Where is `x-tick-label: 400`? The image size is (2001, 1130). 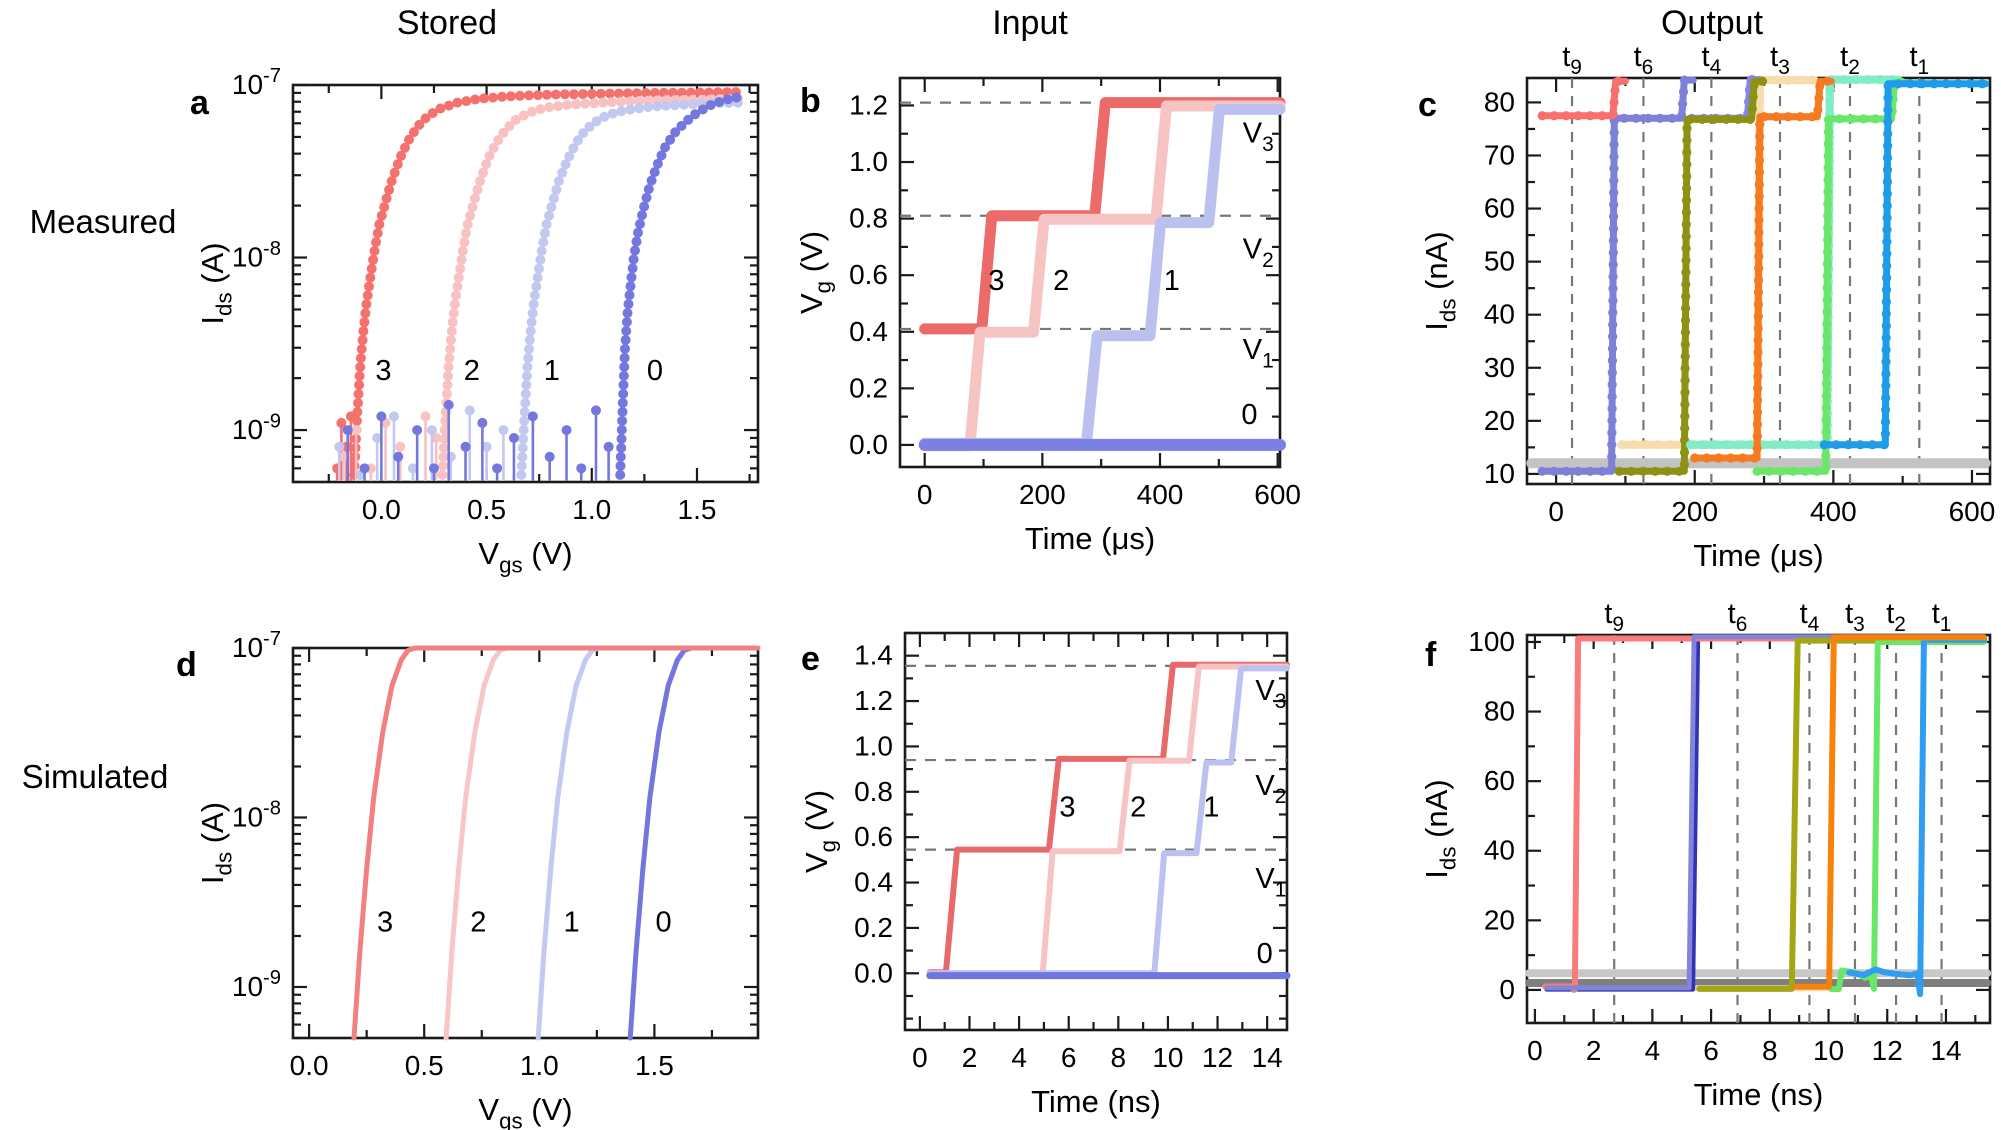
x-tick-label: 400 is located at coordinates (1160, 494).